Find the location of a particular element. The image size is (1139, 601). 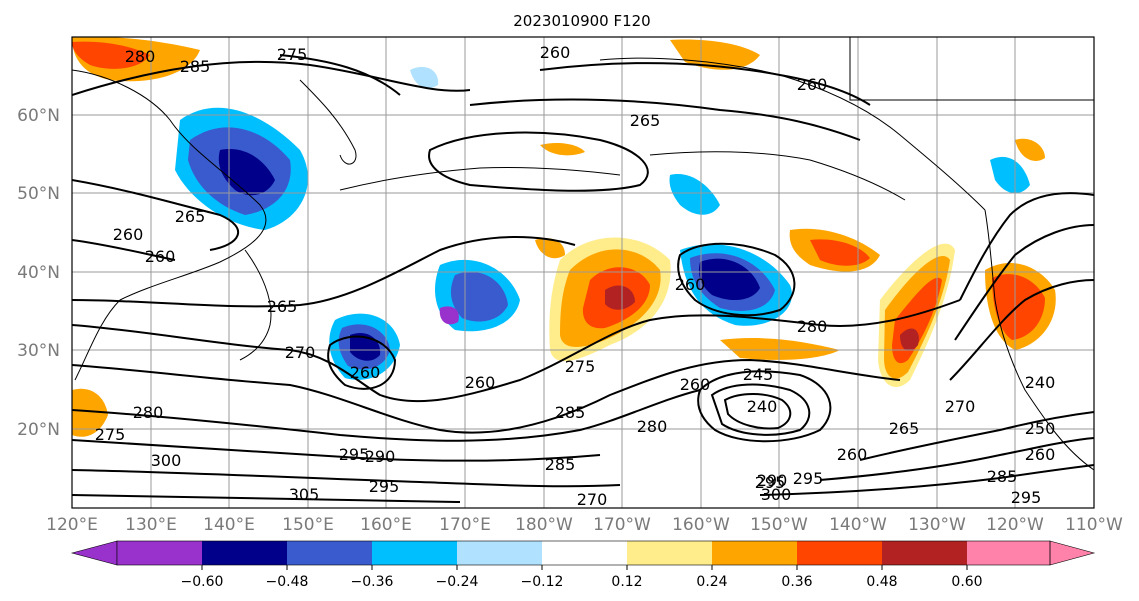

shade-redorange-na is located at coordinates (1018, 307).